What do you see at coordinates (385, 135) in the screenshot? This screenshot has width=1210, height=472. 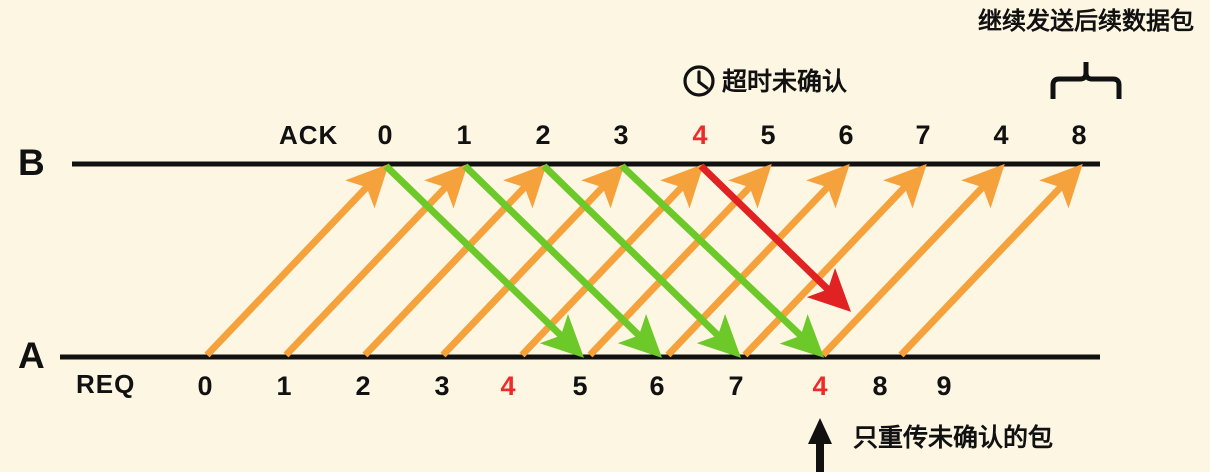 I see `ack-seq-label-0: 0` at bounding box center [385, 135].